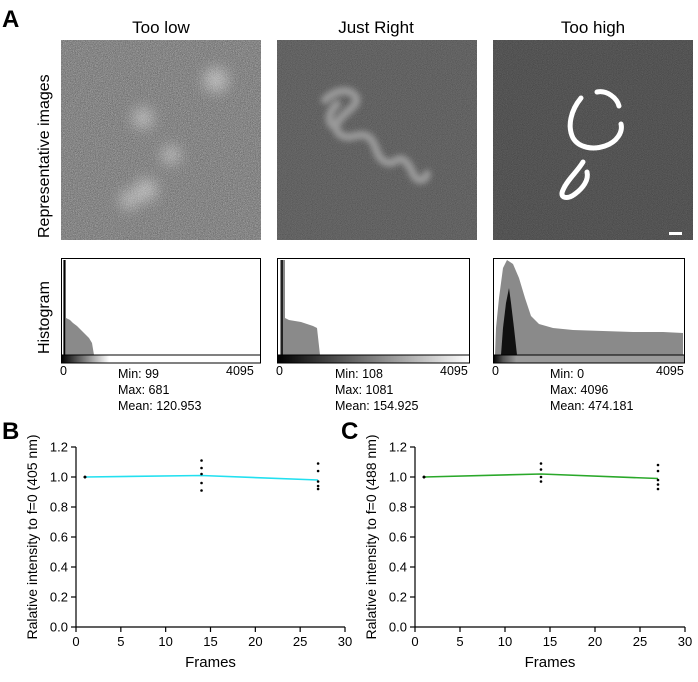  What do you see at coordinates (454, 371) in the screenshot?
I see `hist-tick-max-just-right: 4095` at bounding box center [454, 371].